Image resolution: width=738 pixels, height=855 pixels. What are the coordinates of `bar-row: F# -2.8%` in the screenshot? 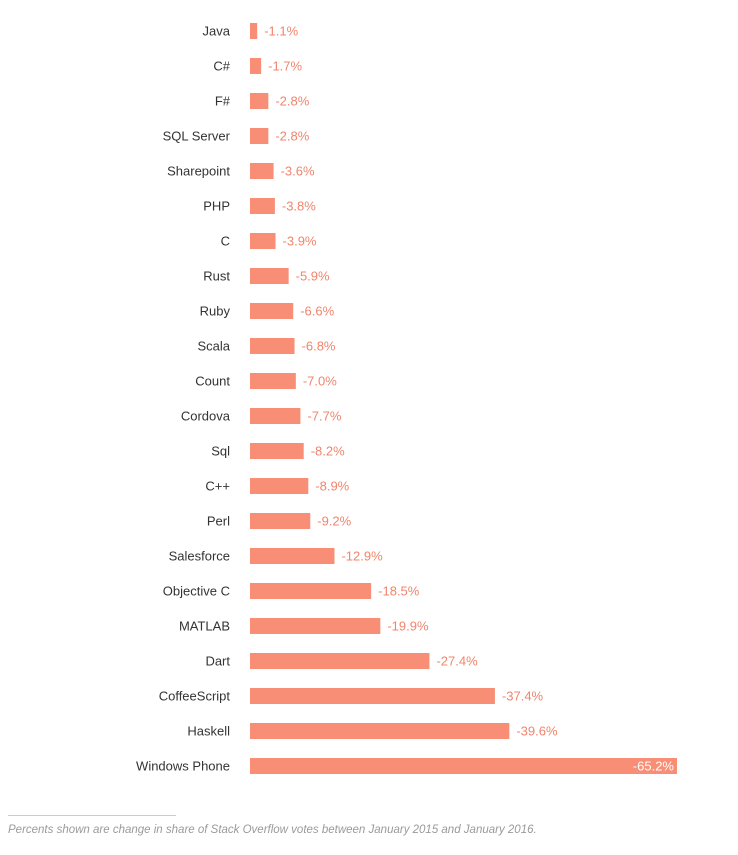 It's located at (262, 101).